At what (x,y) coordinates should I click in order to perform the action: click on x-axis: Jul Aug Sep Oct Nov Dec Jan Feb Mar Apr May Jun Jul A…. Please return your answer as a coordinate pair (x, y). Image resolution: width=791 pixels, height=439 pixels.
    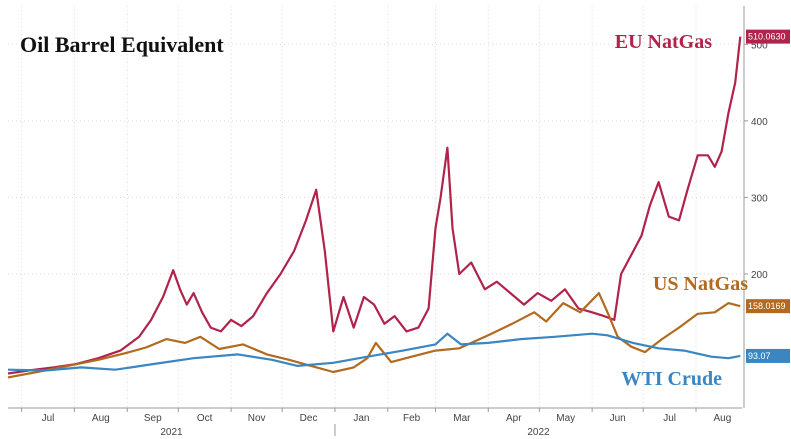
    Looking at the image, I should click on (375, 422).